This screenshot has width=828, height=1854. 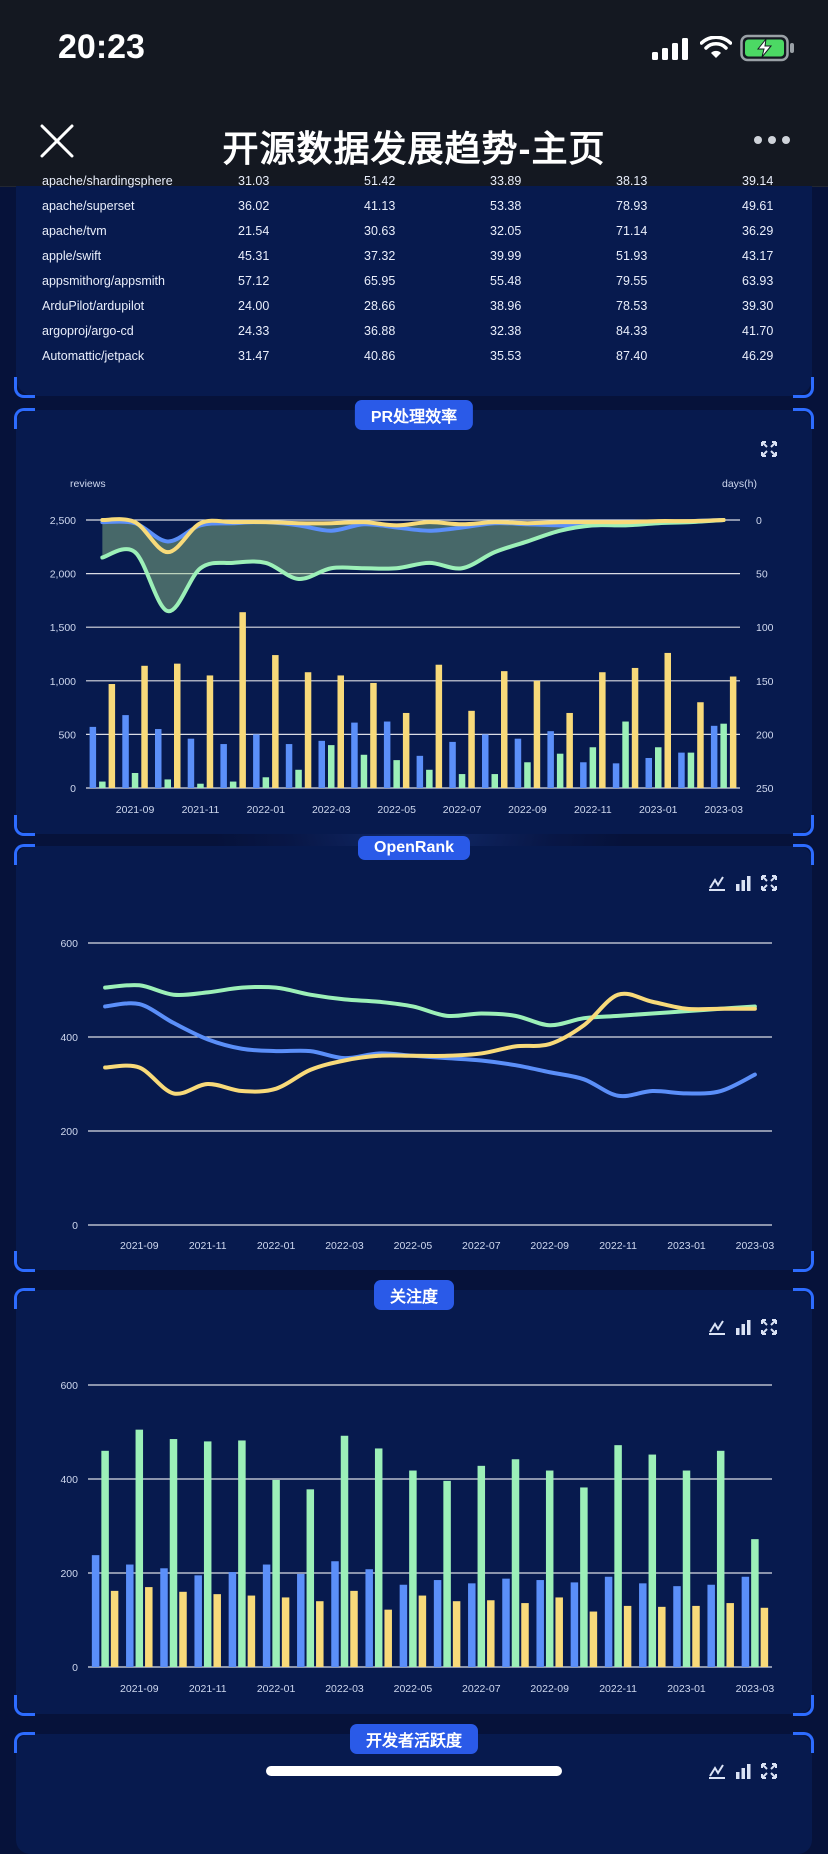 What do you see at coordinates (63, 521) in the screenshot?
I see `y-tick-label: 2,500` at bounding box center [63, 521].